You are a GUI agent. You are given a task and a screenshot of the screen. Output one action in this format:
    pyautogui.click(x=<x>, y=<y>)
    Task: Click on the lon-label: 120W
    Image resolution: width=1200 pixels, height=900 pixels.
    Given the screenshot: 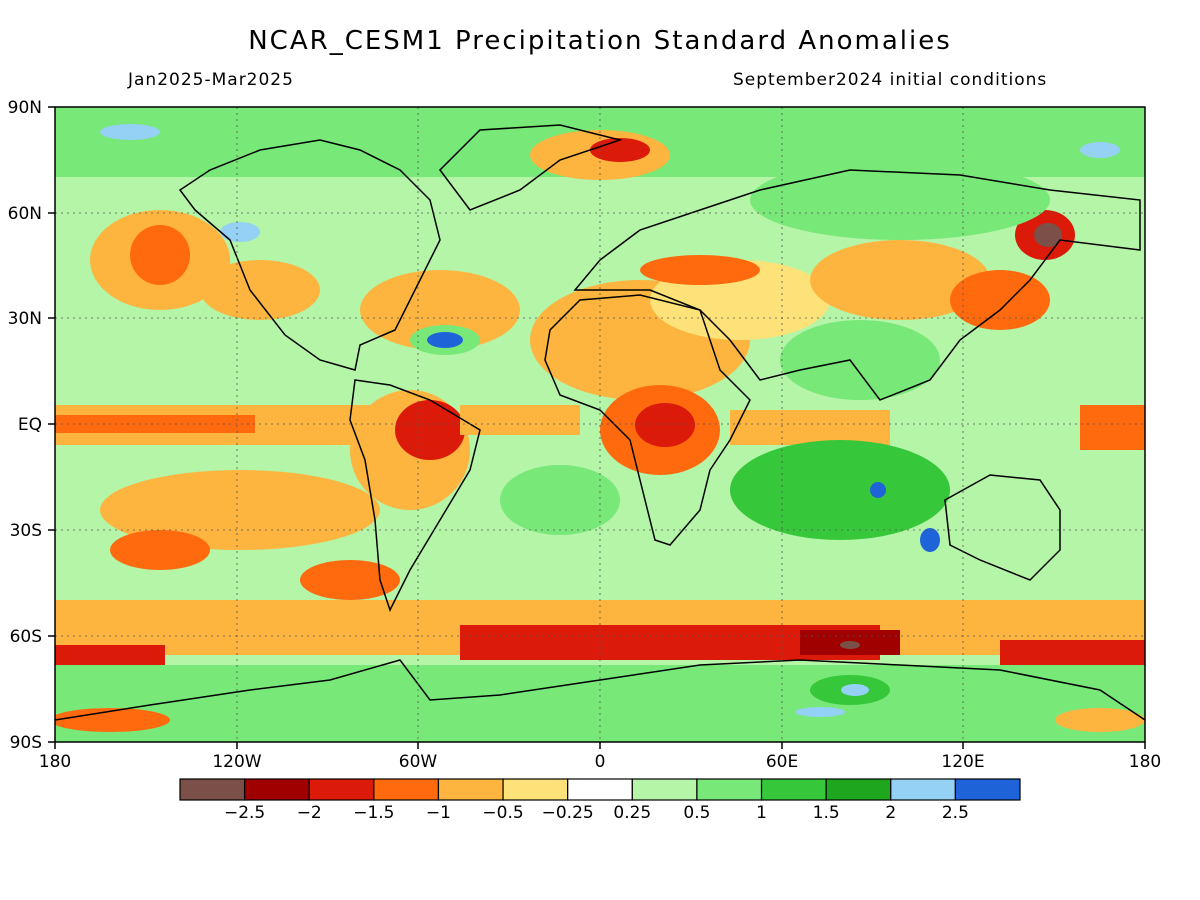 What is the action you would take?
    pyautogui.click(x=236, y=762)
    